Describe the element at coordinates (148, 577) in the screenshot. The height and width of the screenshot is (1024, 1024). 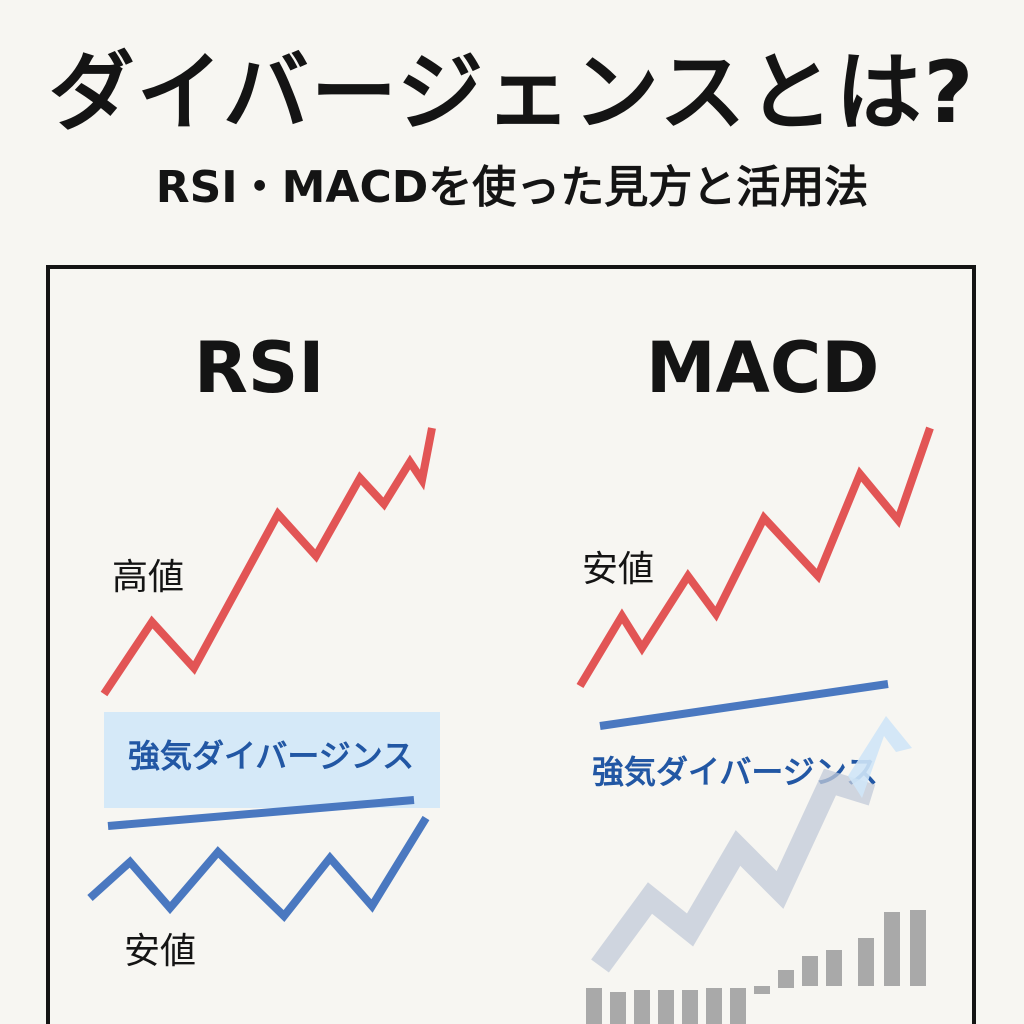
I see `rsi-high-label: 高値` at that location.